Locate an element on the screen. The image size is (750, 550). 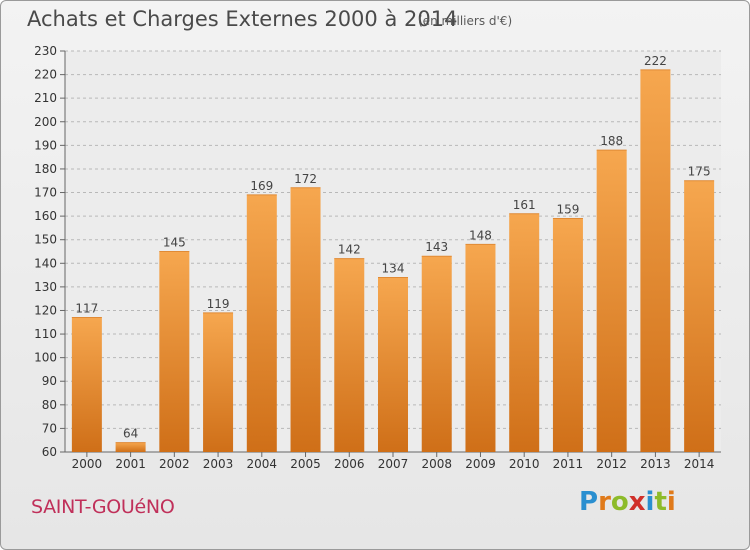
y-tick-label: 230 is located at coordinates (45, 51).